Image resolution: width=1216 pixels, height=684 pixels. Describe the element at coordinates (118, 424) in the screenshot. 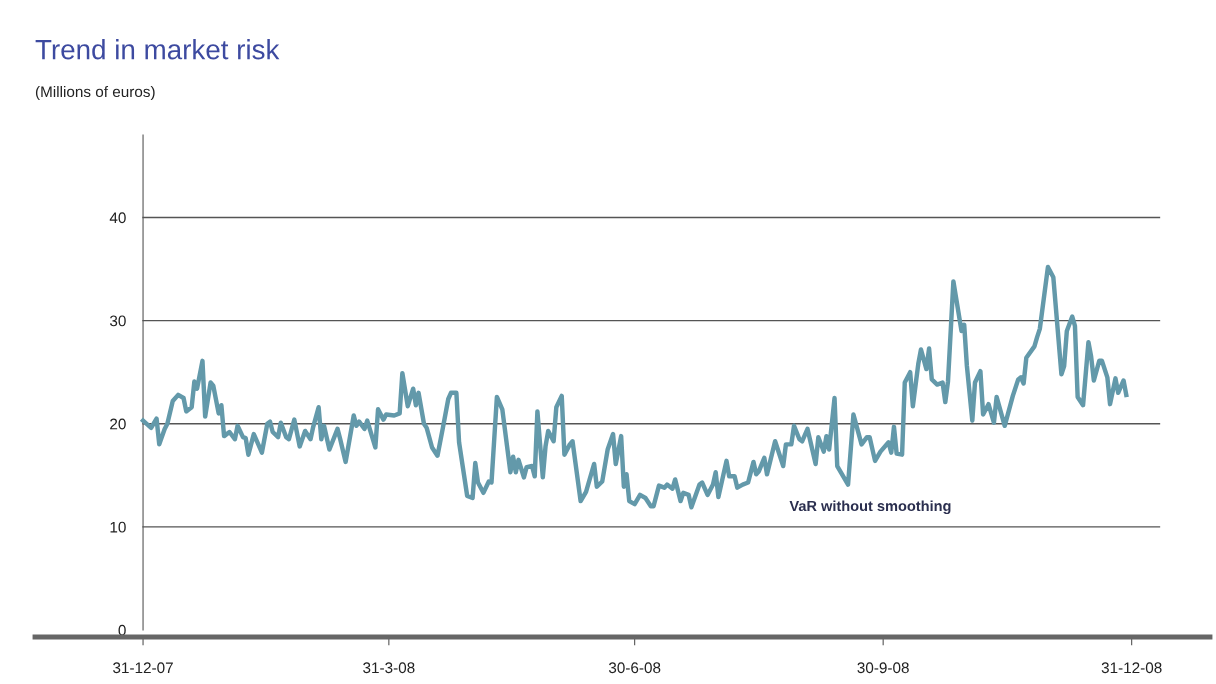

I see `y-tick-label: 20` at that location.